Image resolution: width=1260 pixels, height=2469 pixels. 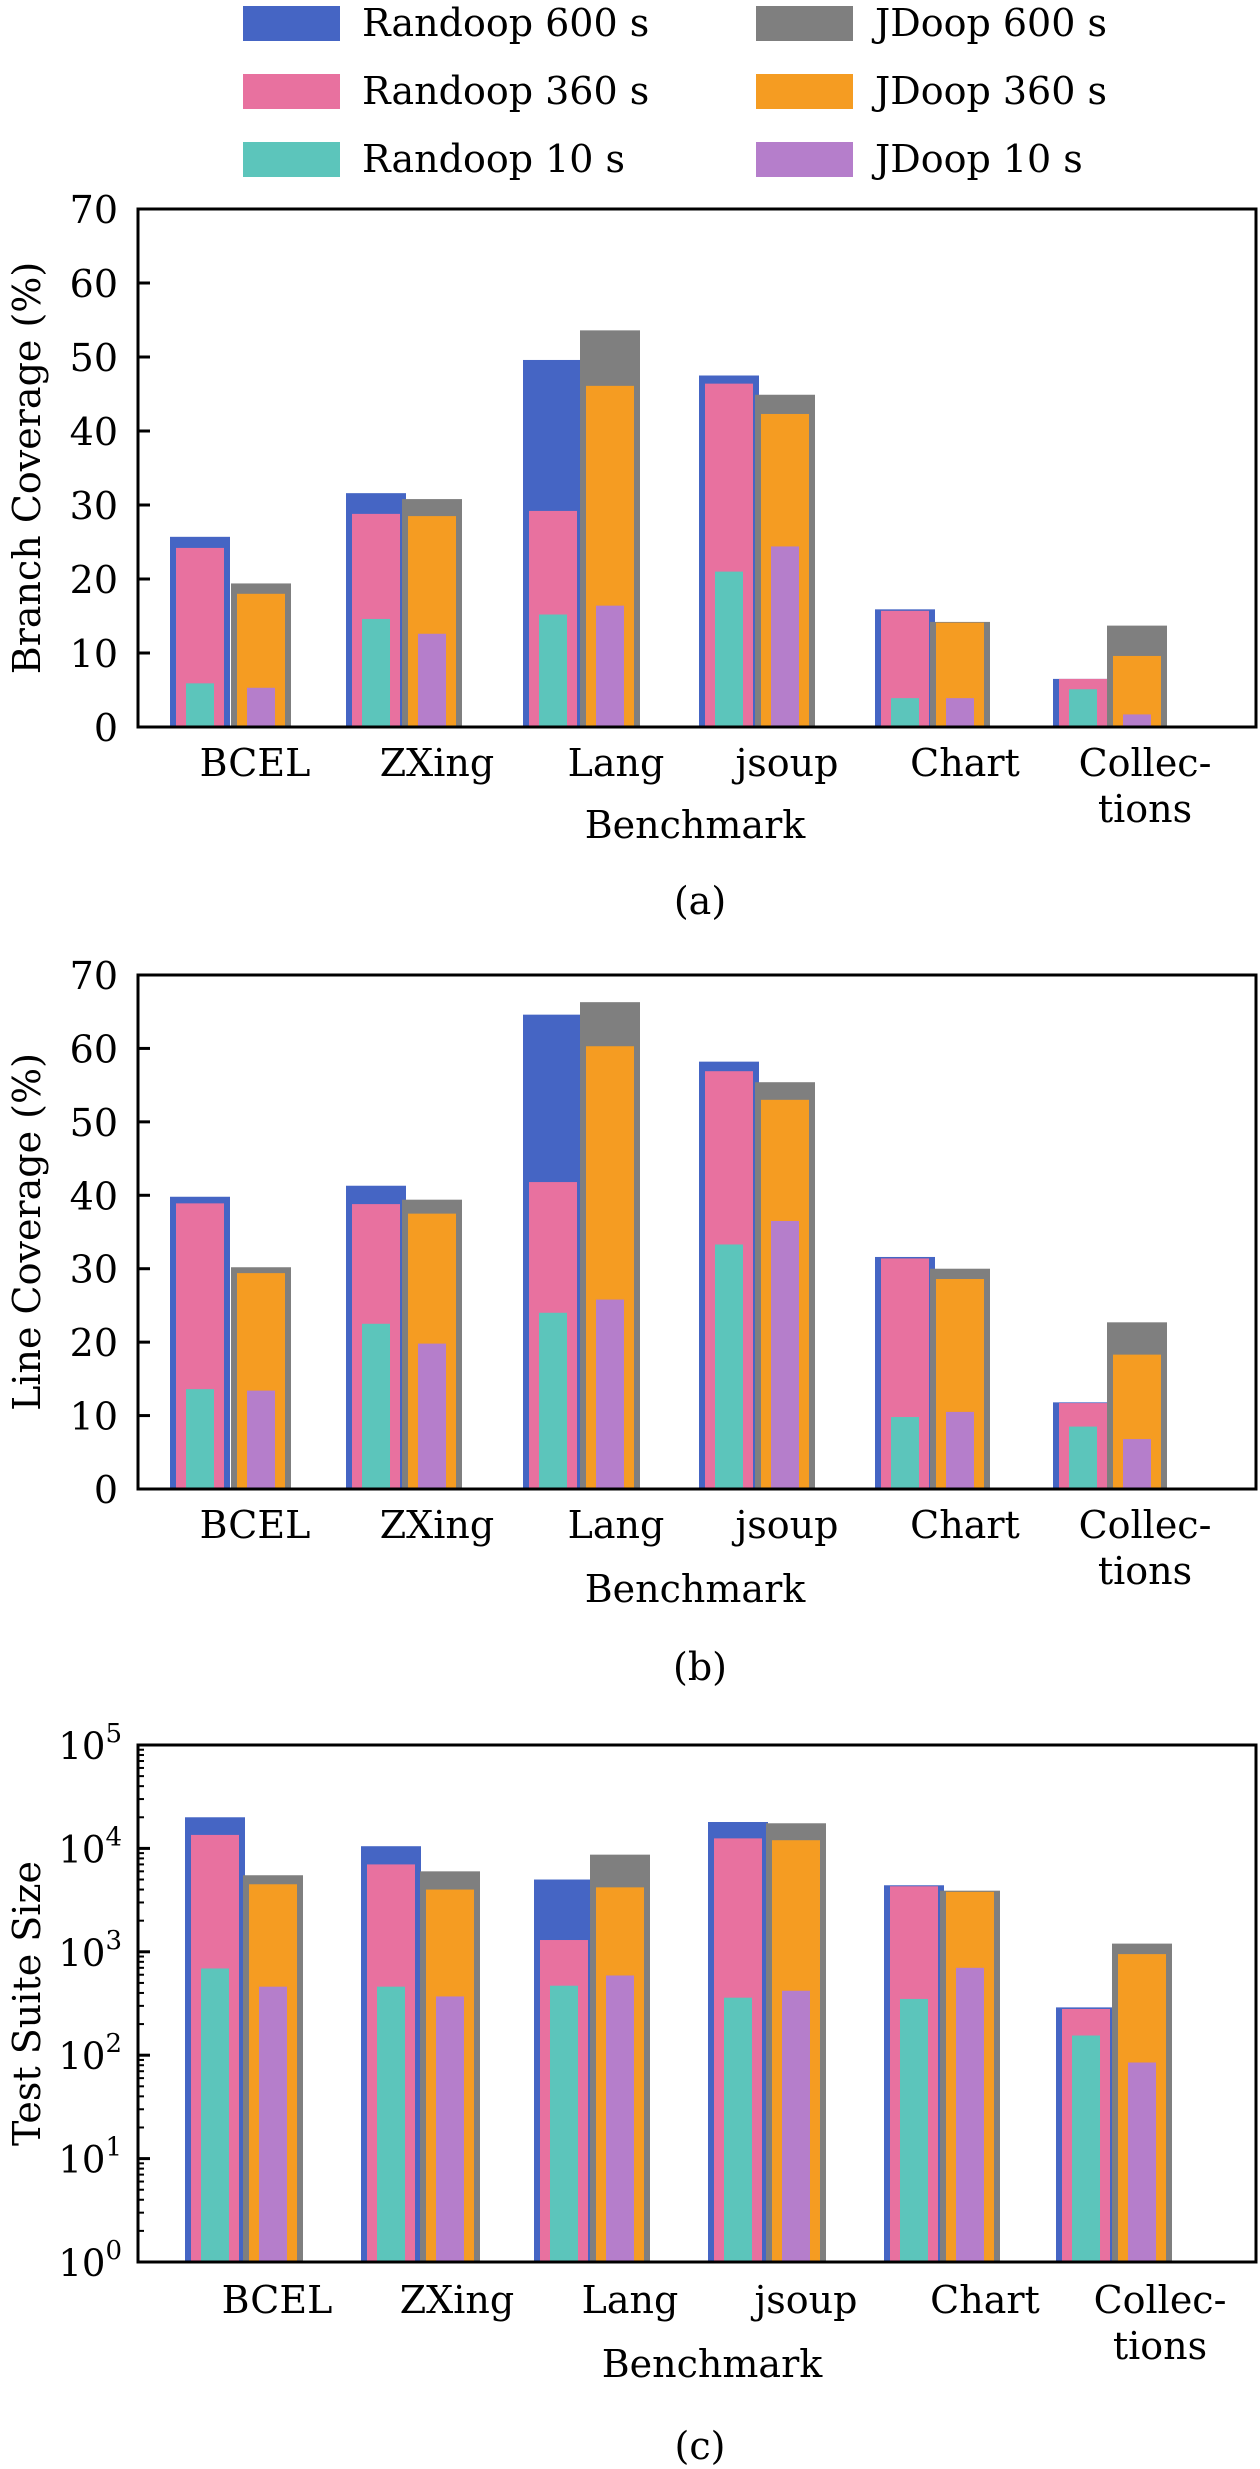 I want to click on panel-caption: (c), so click(x=700, y=2446).